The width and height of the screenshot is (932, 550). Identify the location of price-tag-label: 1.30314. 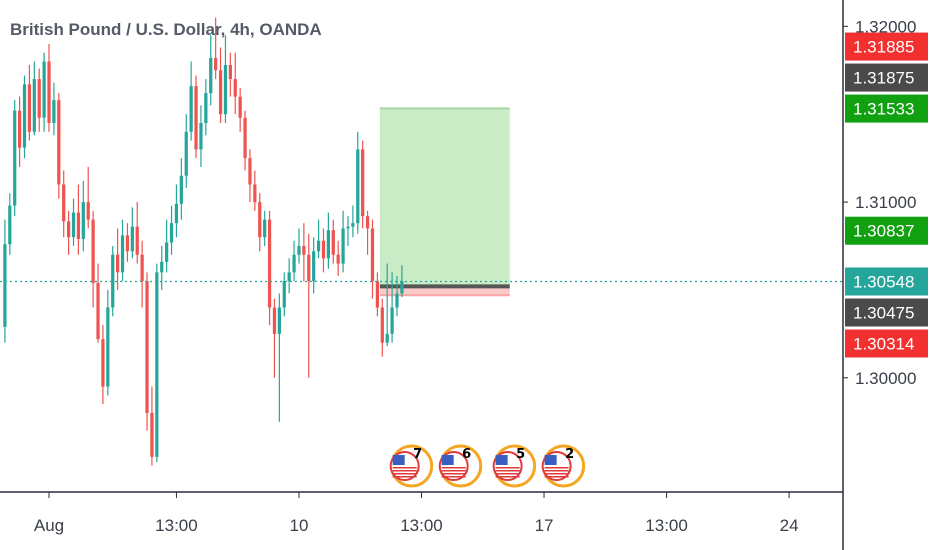
(883, 343).